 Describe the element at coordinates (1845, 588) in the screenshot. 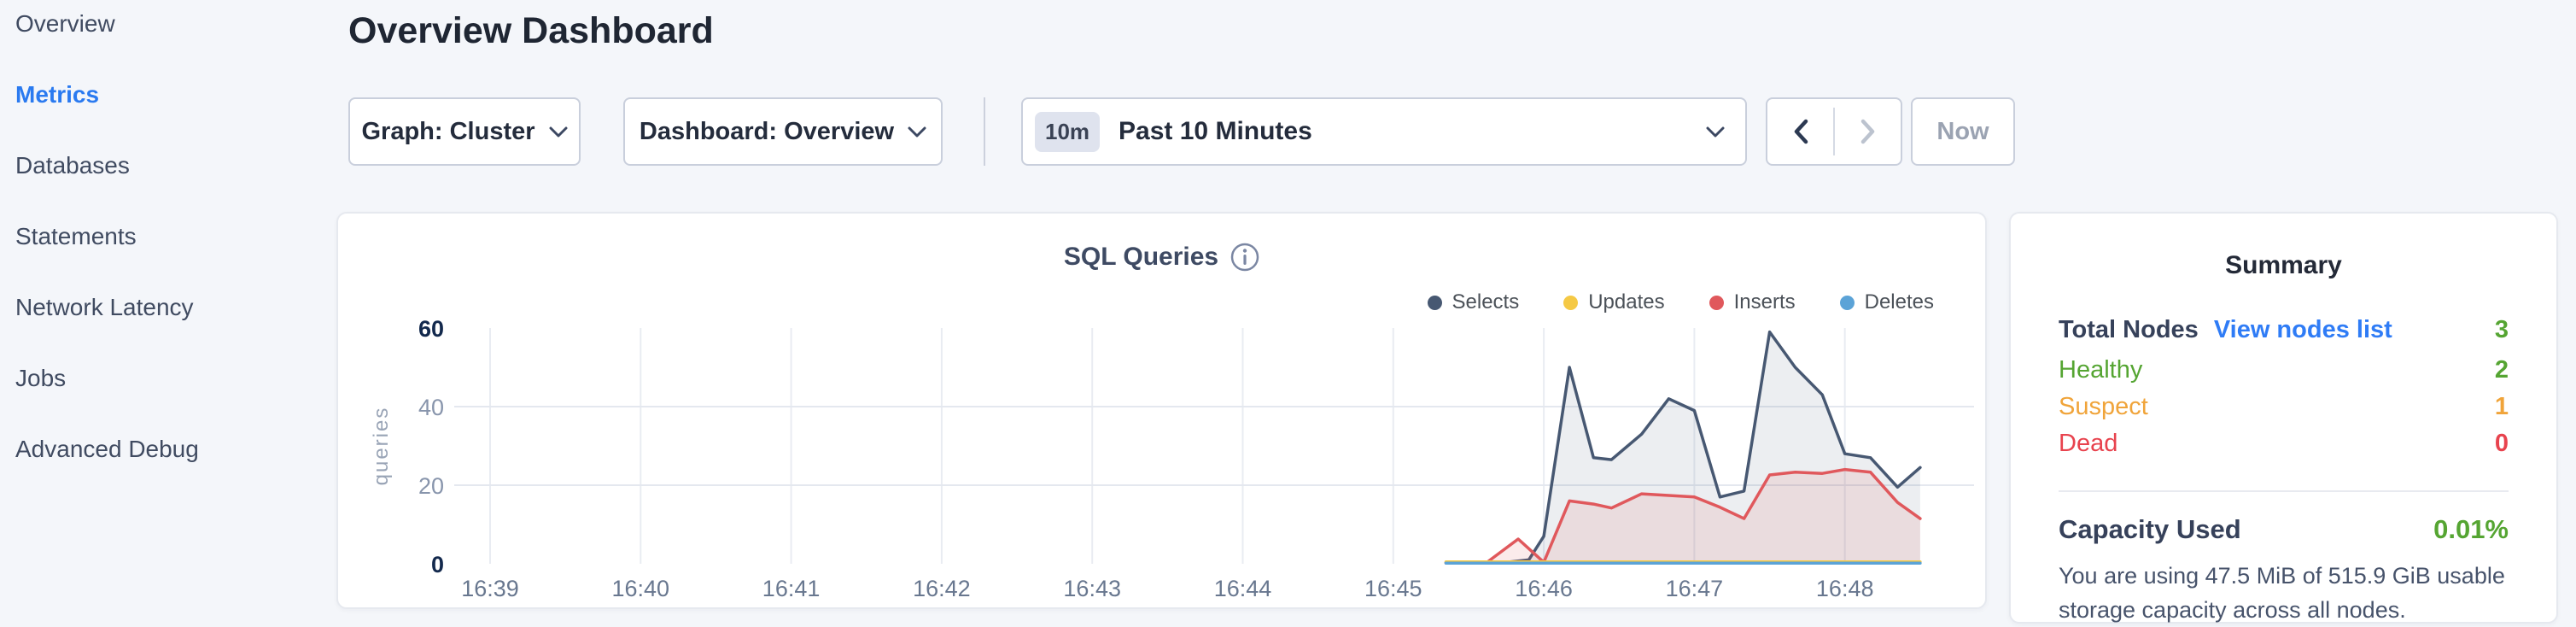

I see `x-tick-label: 16:48` at that location.